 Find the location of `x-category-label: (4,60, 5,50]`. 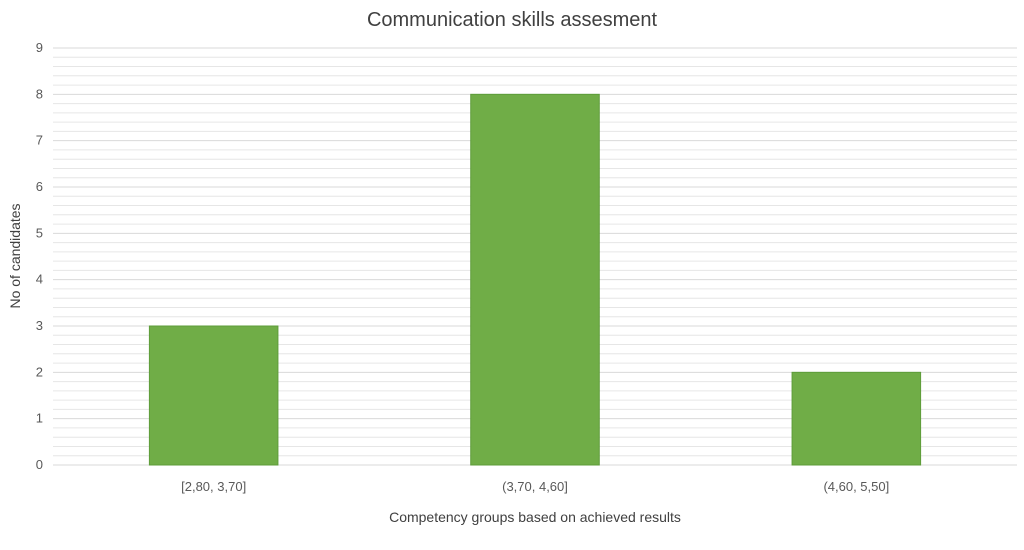

x-category-label: (4,60, 5,50] is located at coordinates (856, 486).